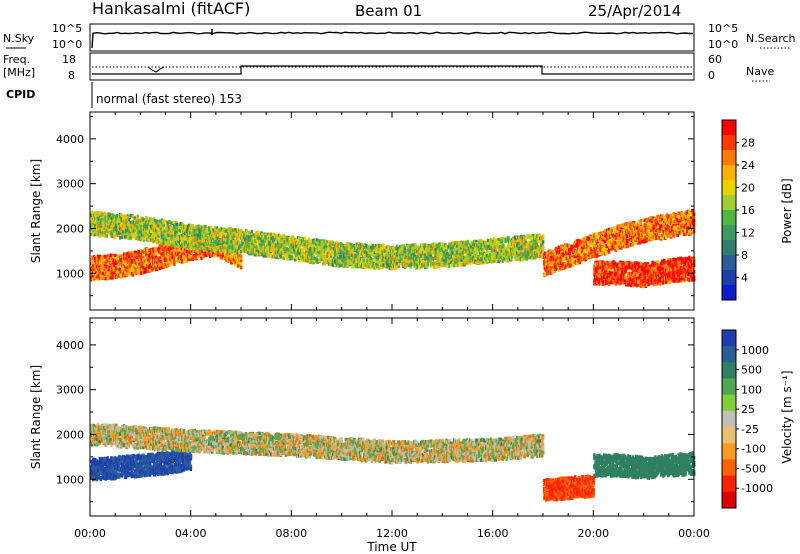  Describe the element at coordinates (20, 94) in the screenshot. I see `cpid-label: CPID` at that location.